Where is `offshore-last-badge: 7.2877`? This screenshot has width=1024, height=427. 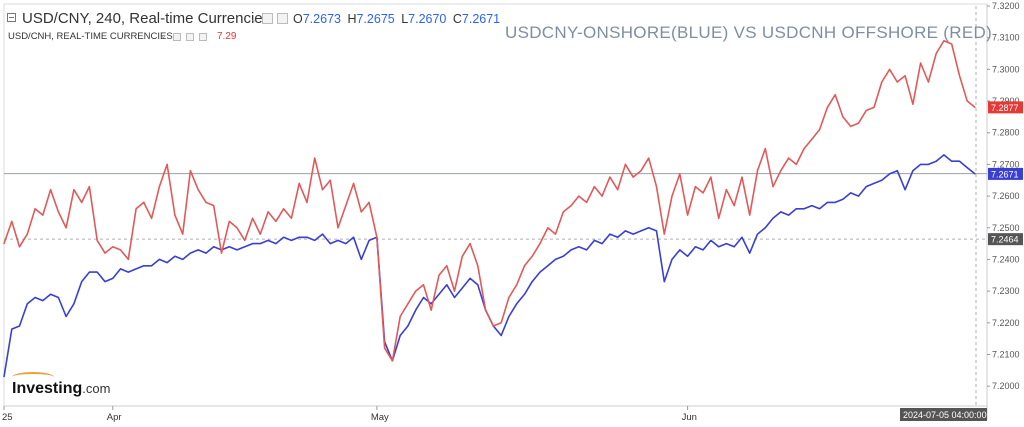
offshore-last-badge: 7.2877 is located at coordinates (1005, 108).